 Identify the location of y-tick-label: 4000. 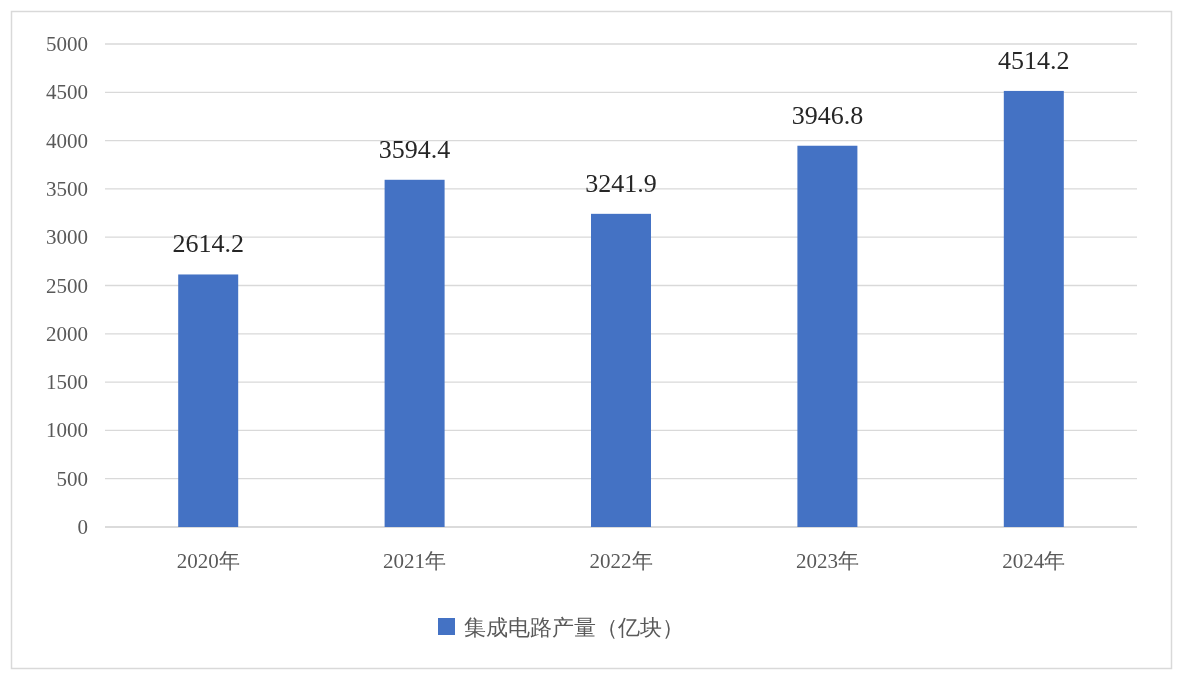
(67, 140).